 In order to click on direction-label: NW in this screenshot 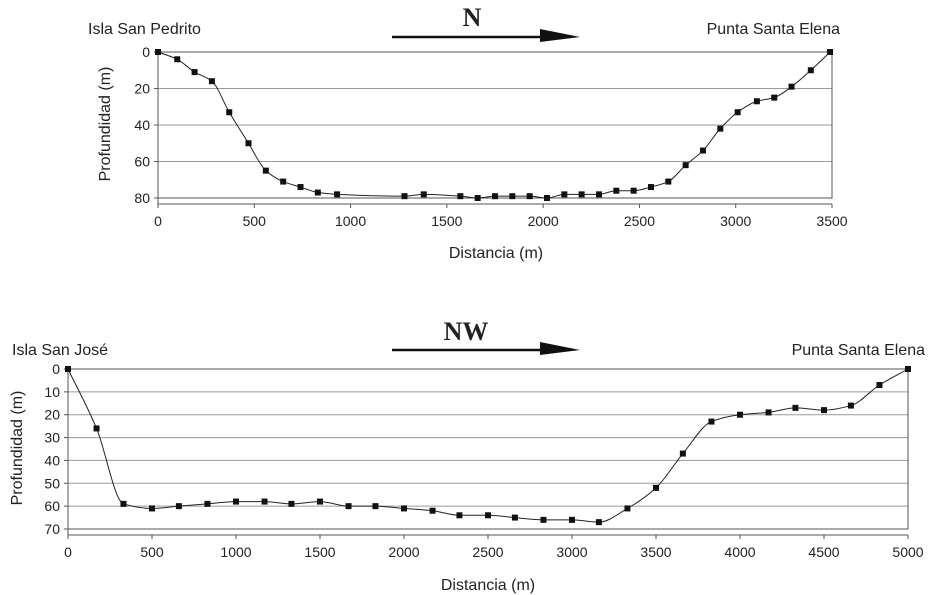, I will do `click(466, 331)`.